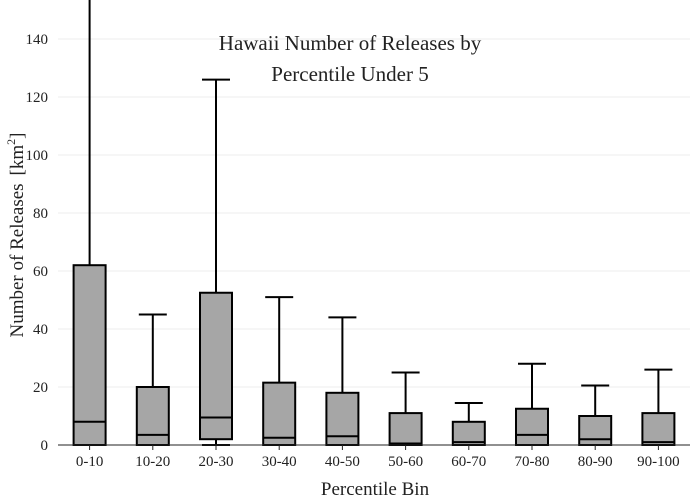  I want to click on y-axis-title-unit-prefix: [km, so click(17, 160).